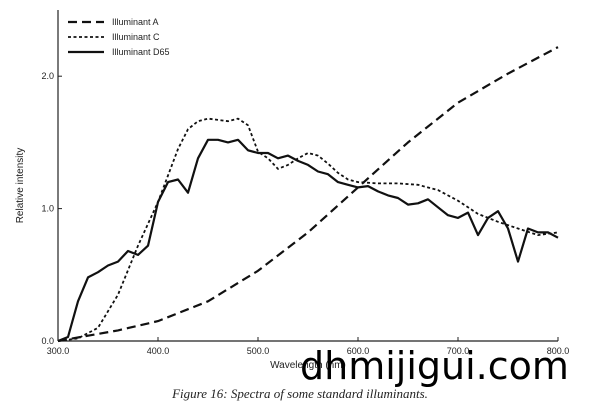  I want to click on x-tick-label: 500.0, so click(258, 351).